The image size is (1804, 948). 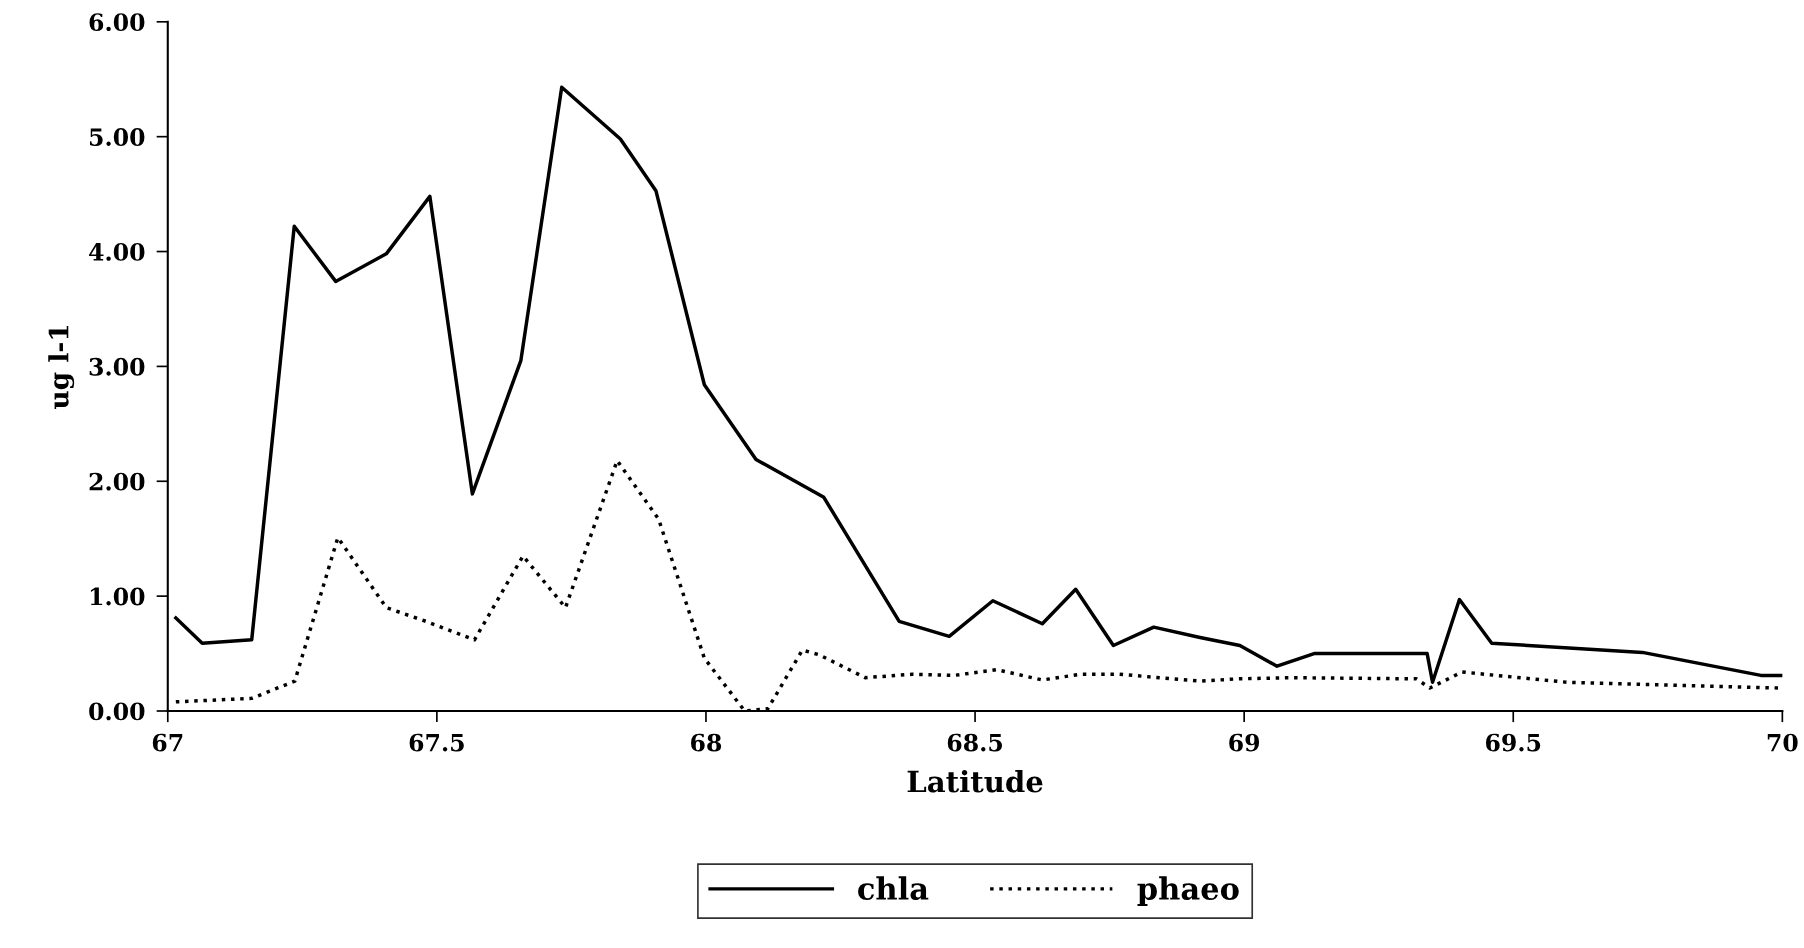 I want to click on legend-label: chla, so click(x=893, y=888).